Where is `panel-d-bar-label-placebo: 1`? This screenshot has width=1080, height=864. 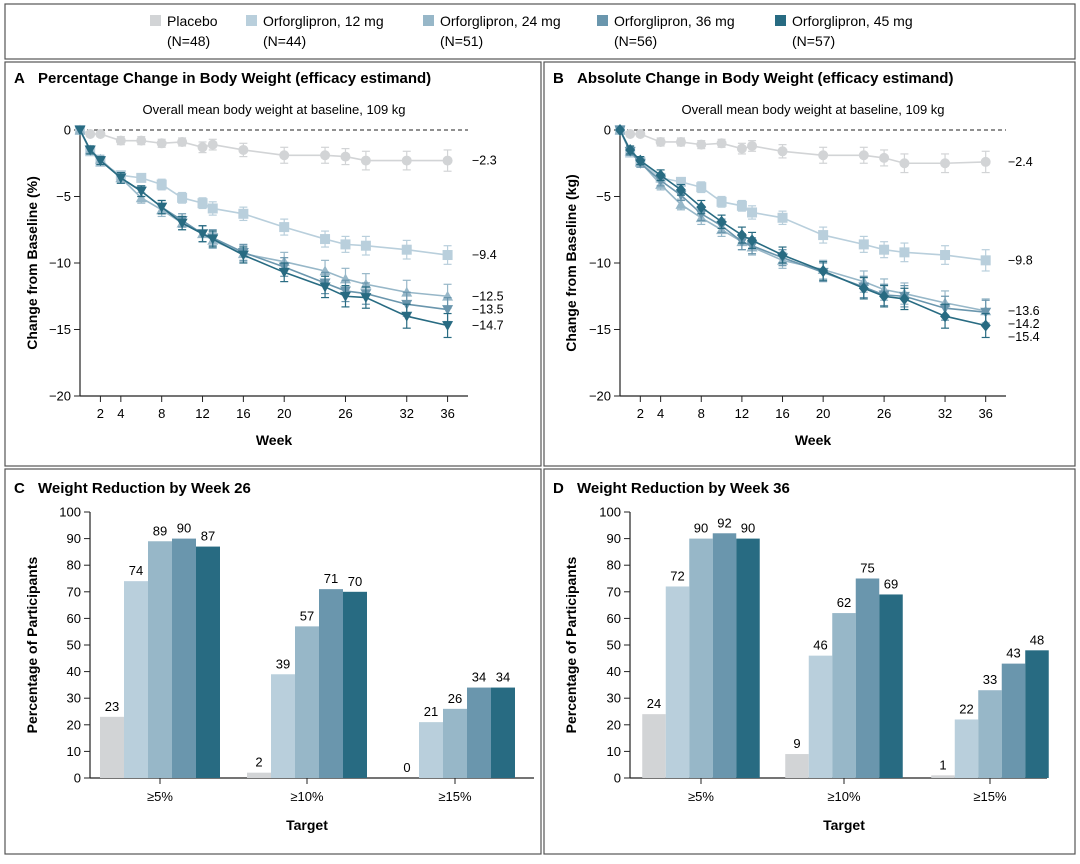
panel-d-bar-label-placebo: 1 is located at coordinates (942, 764).